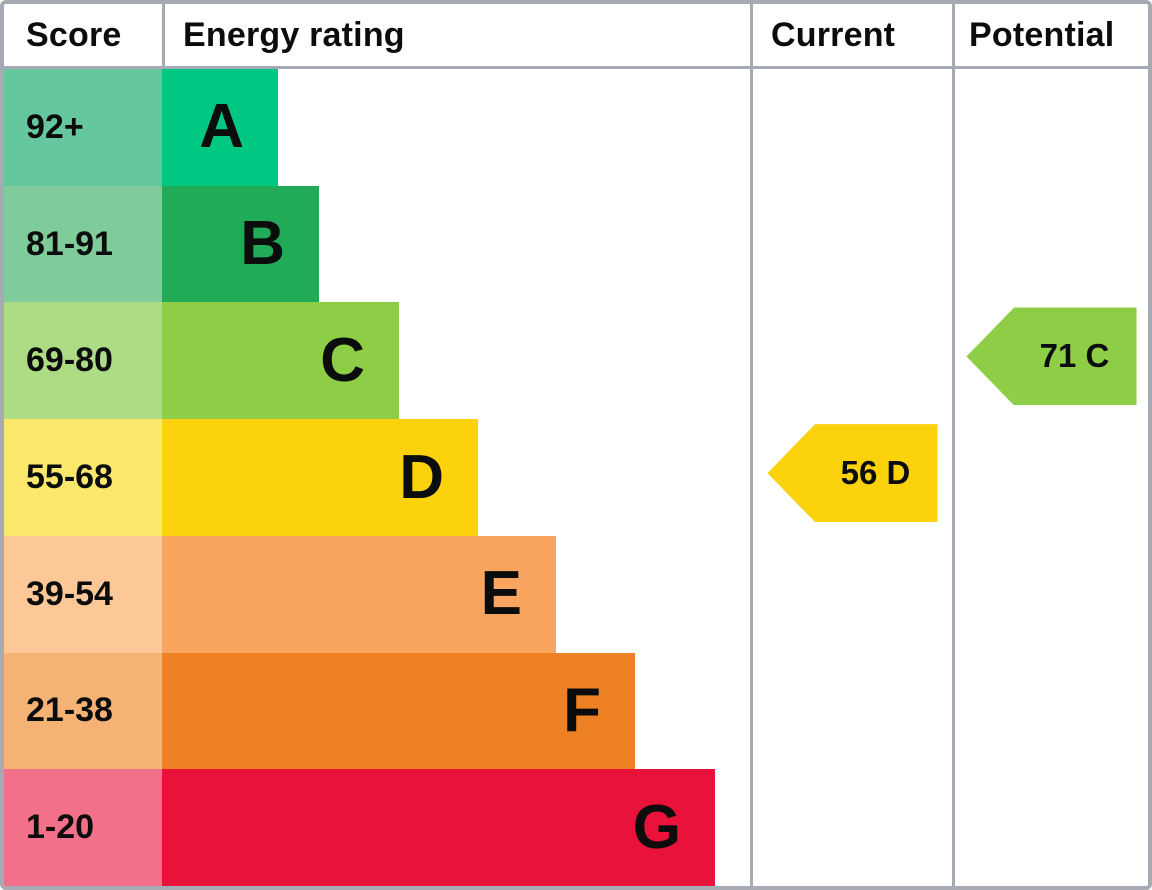 The image size is (1152, 890). What do you see at coordinates (456, 127) in the screenshot?
I see `rating-cell-a: A` at bounding box center [456, 127].